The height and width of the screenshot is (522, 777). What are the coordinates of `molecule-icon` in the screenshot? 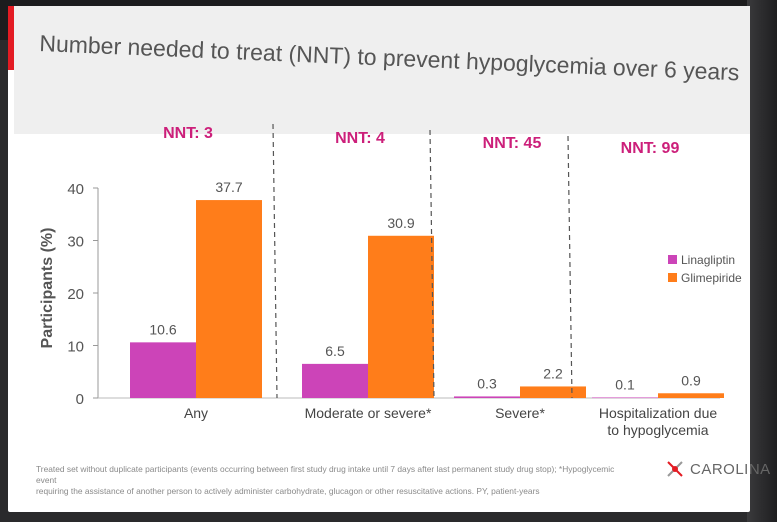 It's located at (675, 469).